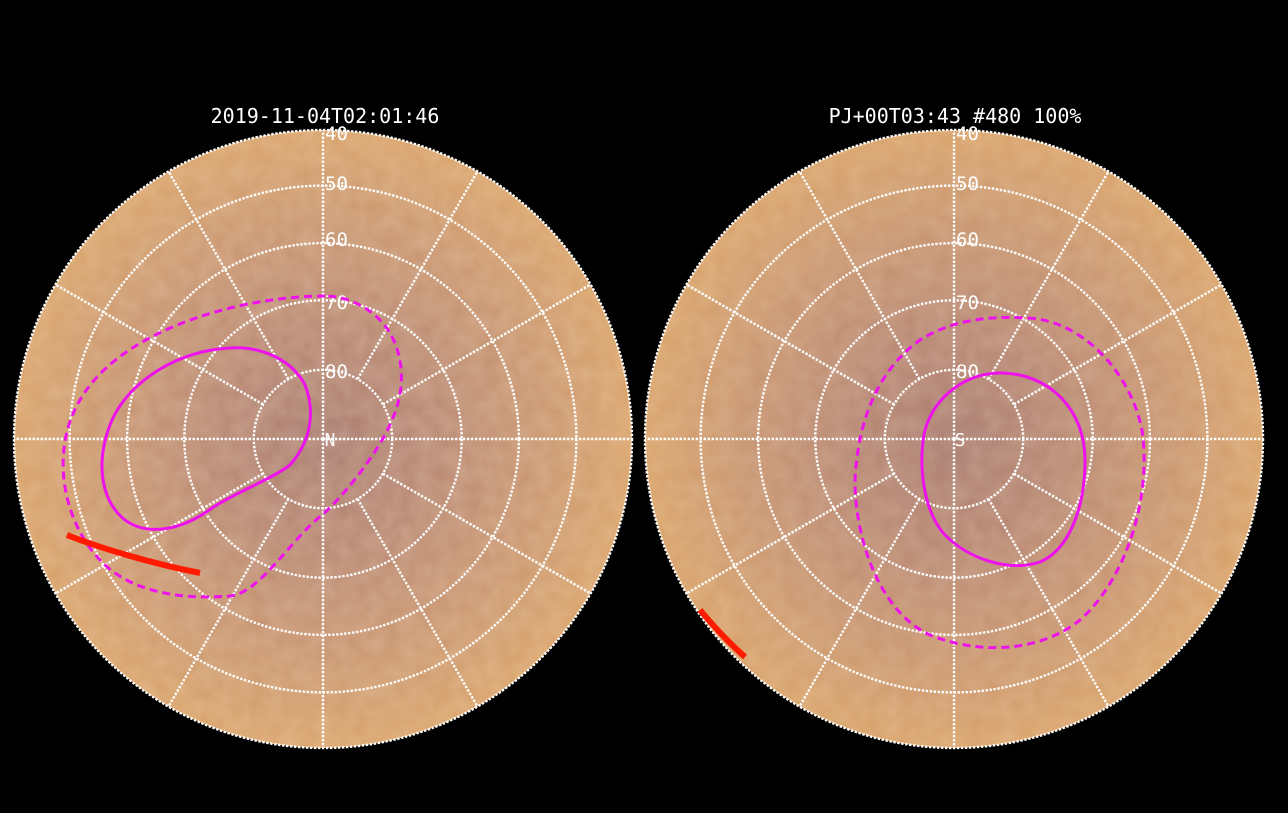  What do you see at coordinates (967, 253) in the screenshot?
I see `south-latitude-labels: 40 50 60 70 80` at bounding box center [967, 253].